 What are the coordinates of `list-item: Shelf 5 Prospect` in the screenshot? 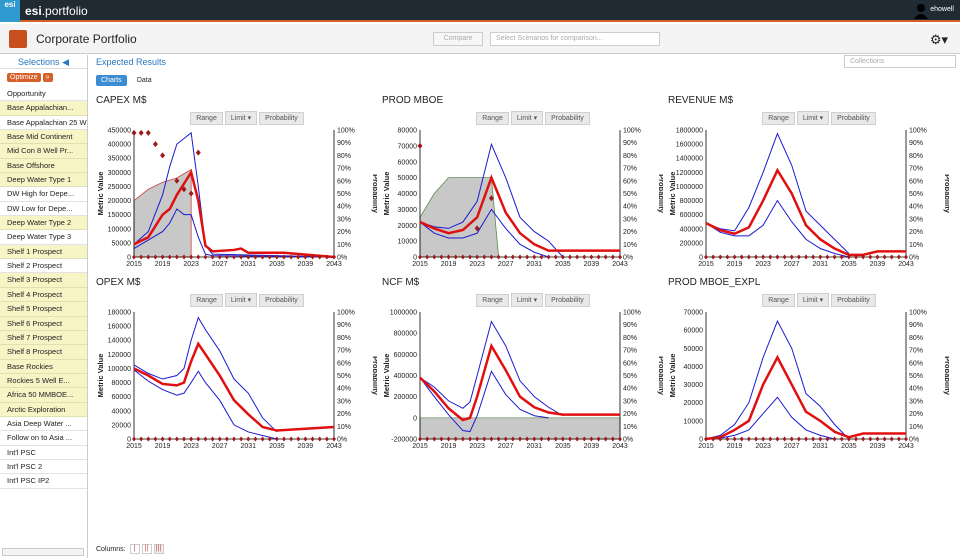 It's located at (43, 309).